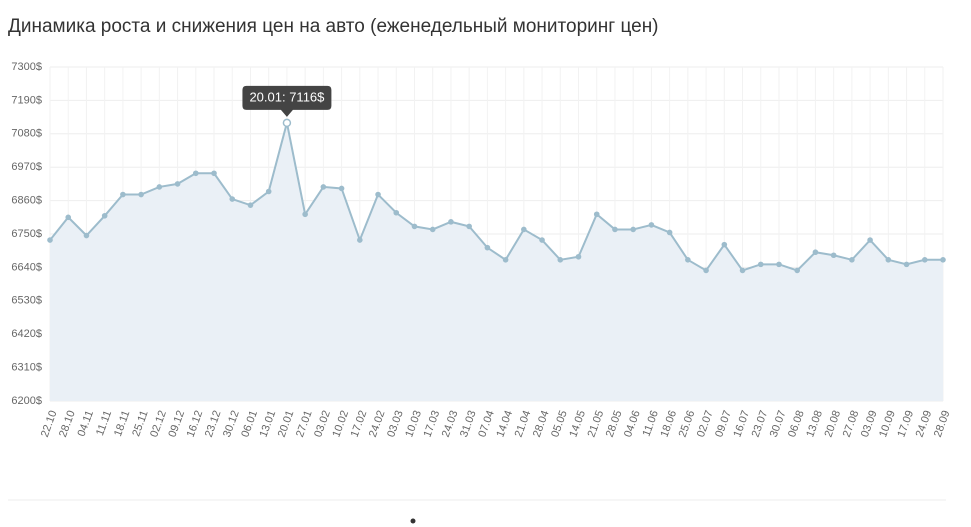 This screenshot has height=527, width=971. I want to click on y-tick-label: 7190$, so click(26, 100).